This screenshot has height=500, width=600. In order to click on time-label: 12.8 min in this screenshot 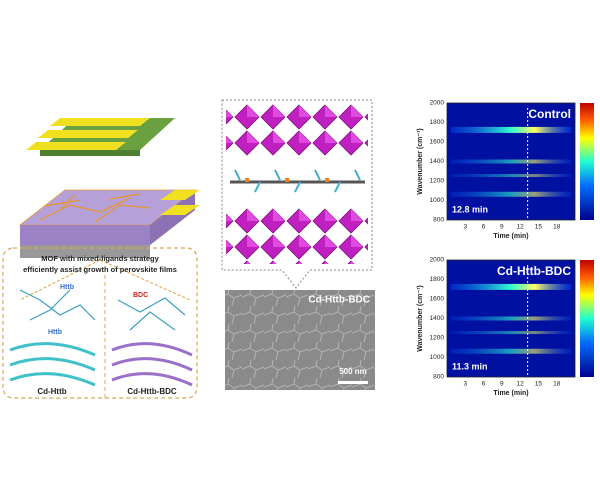, I will do `click(470, 209)`.